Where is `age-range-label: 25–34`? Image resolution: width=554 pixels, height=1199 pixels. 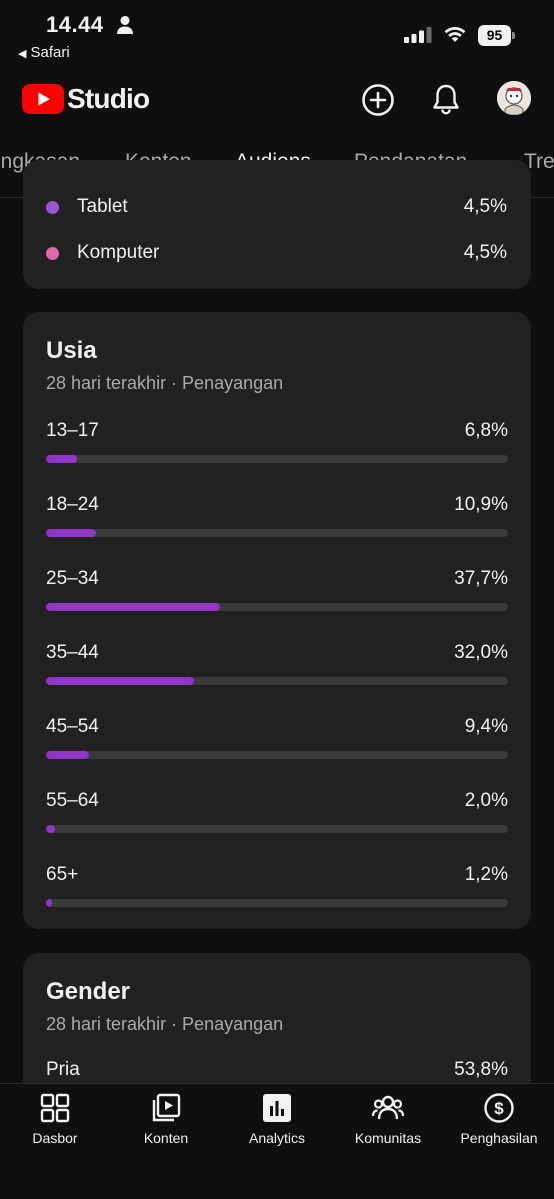
age-range-label: 25–34 is located at coordinates (72, 578).